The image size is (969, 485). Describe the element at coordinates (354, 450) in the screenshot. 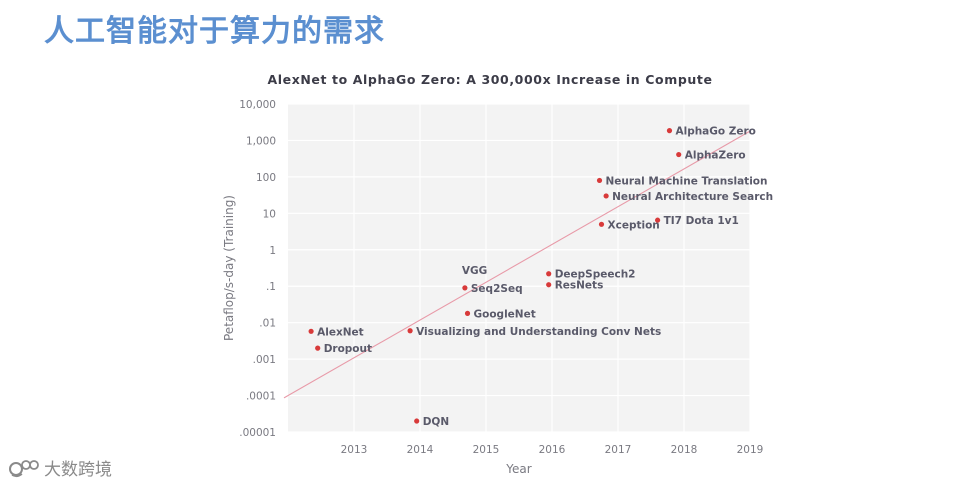

I see `x-tick-label: 2013` at that location.